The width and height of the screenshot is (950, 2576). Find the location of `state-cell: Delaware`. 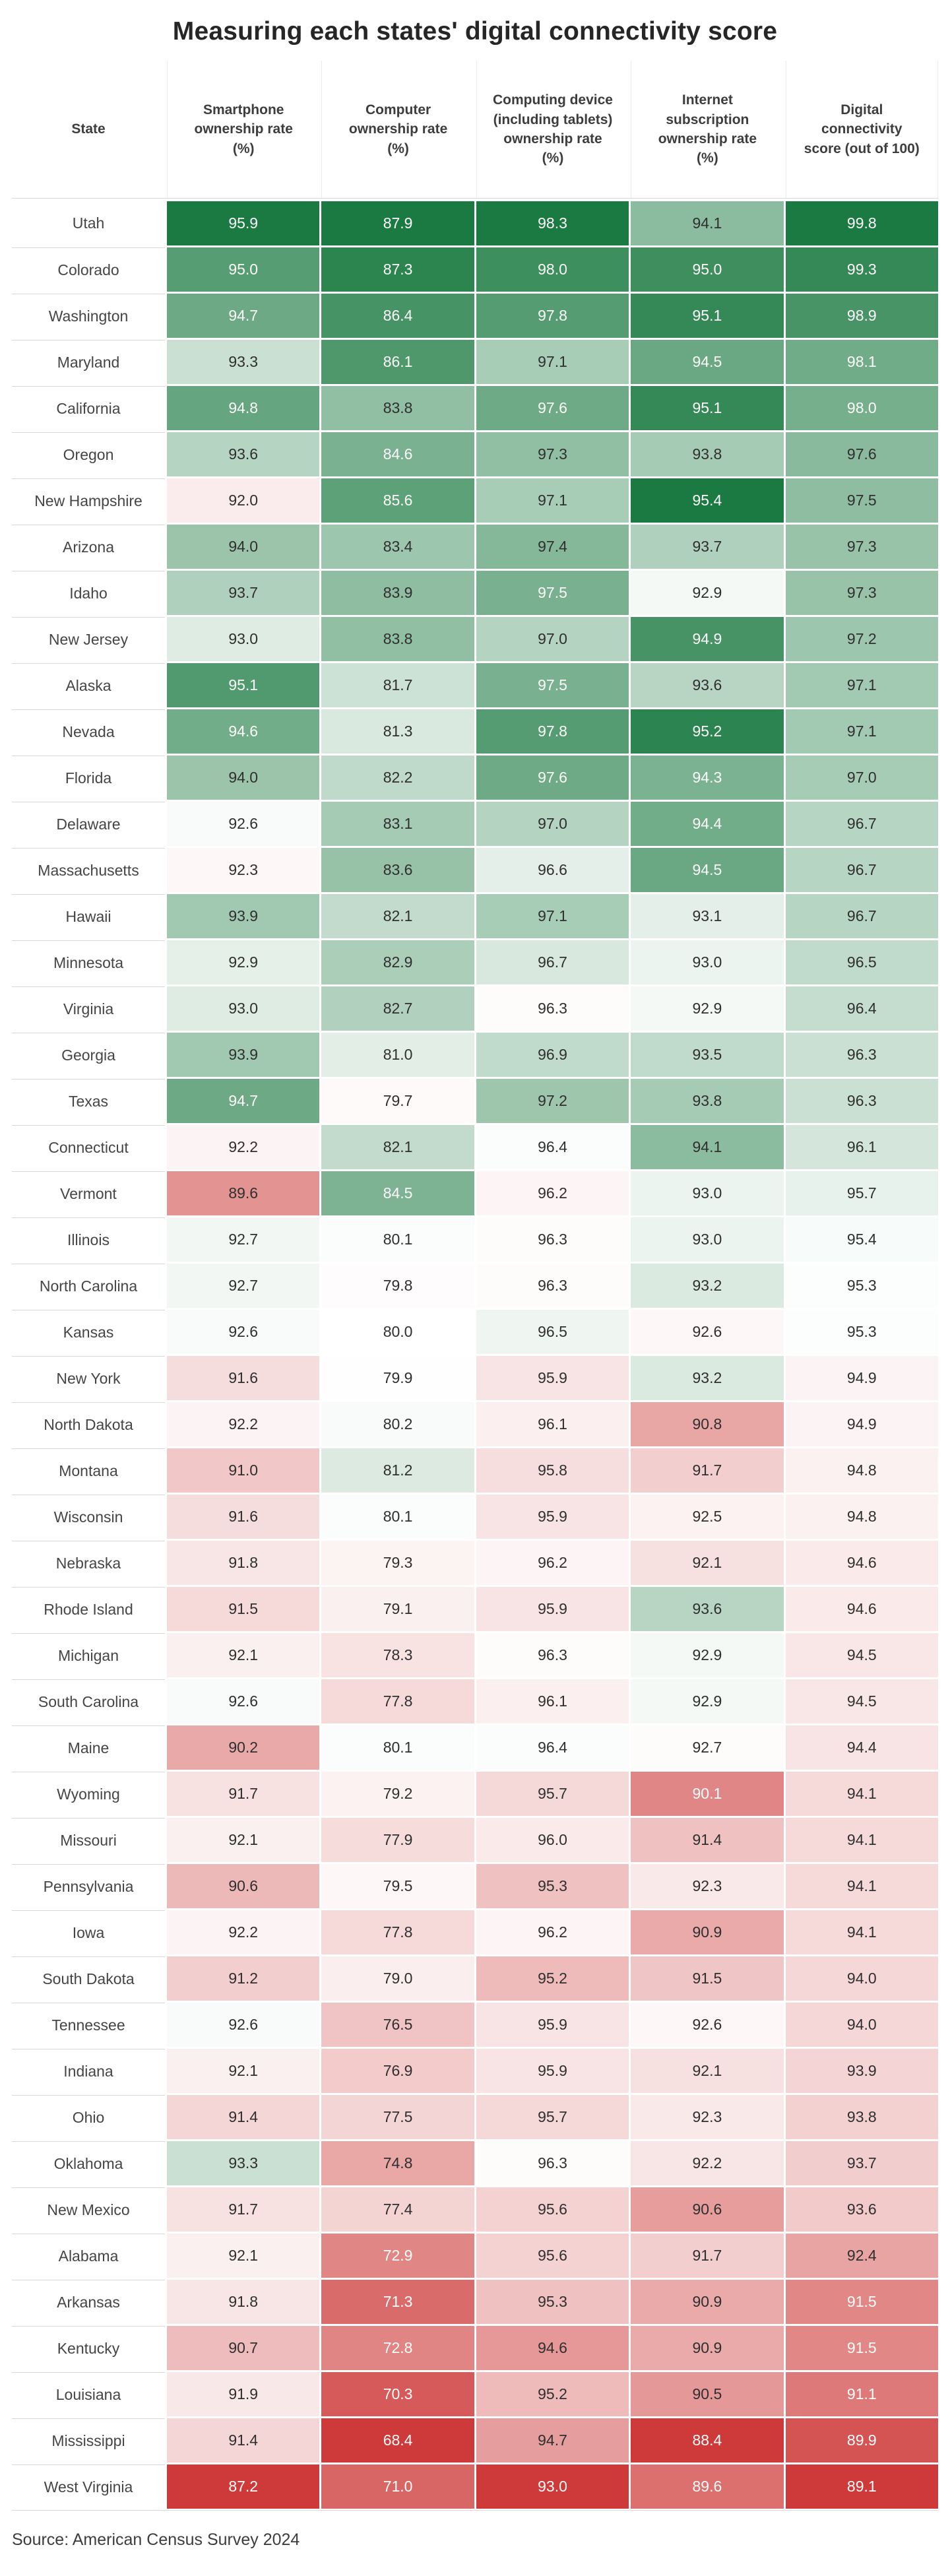

state-cell: Delaware is located at coordinates (89, 824).